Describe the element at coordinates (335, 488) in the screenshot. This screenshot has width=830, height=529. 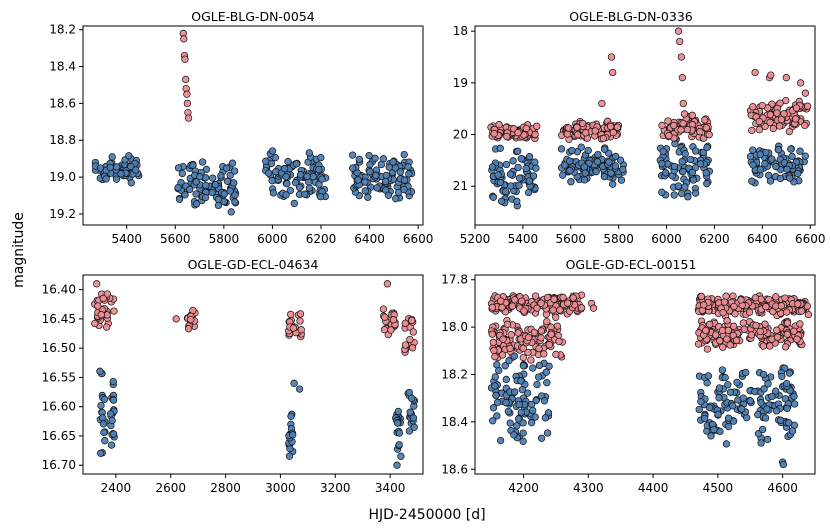
I see `x-tick-label: 3200` at that location.